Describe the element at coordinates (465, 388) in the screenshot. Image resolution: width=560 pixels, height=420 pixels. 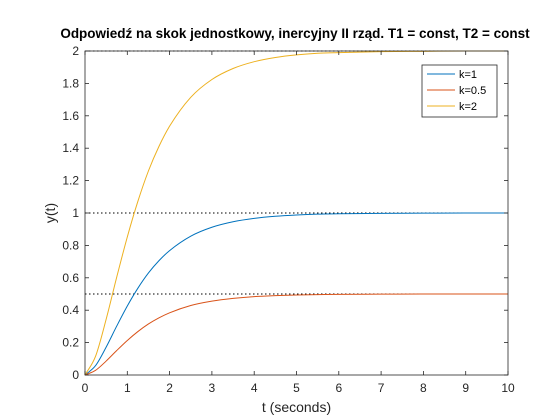
I see `x-tick-label: 9` at that location.